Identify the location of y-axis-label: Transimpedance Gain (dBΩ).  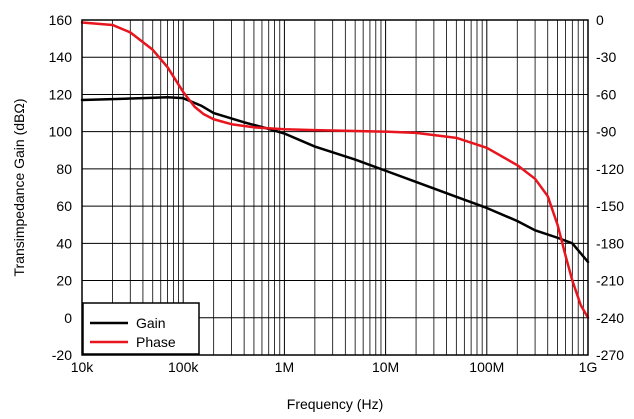
(19, 187).